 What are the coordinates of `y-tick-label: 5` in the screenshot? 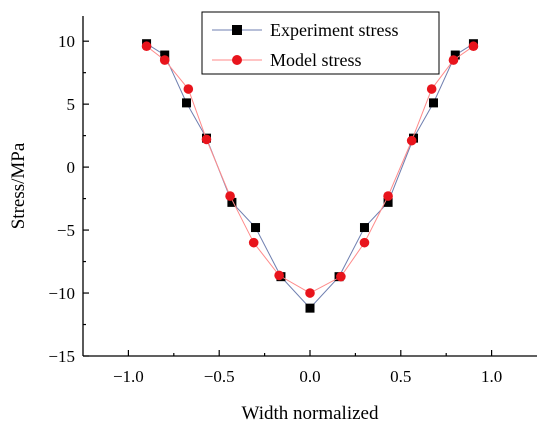 It's located at (71, 104).